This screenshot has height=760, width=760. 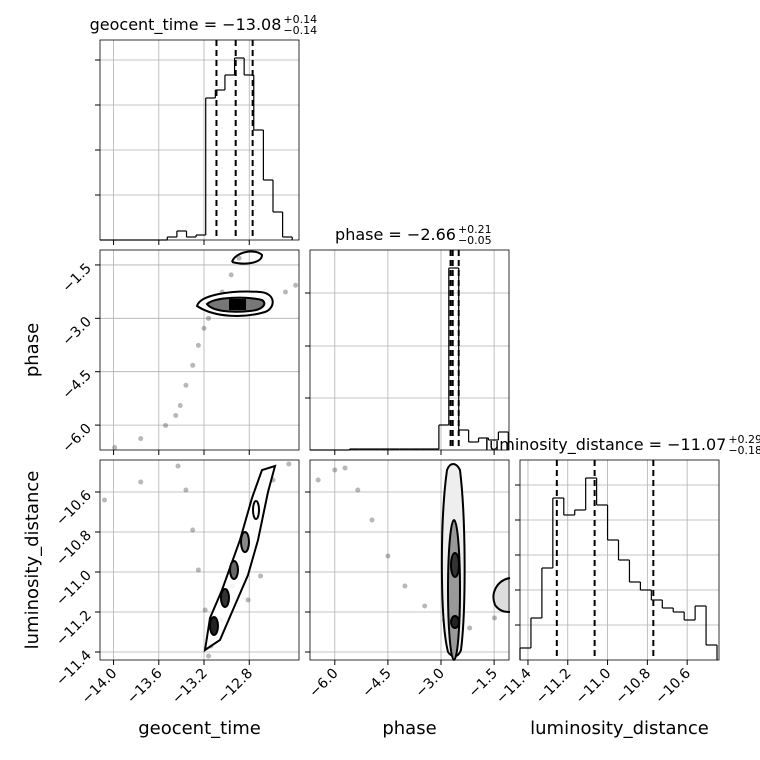 I want to click on title-upper: +0.29, so click(x=744, y=439).